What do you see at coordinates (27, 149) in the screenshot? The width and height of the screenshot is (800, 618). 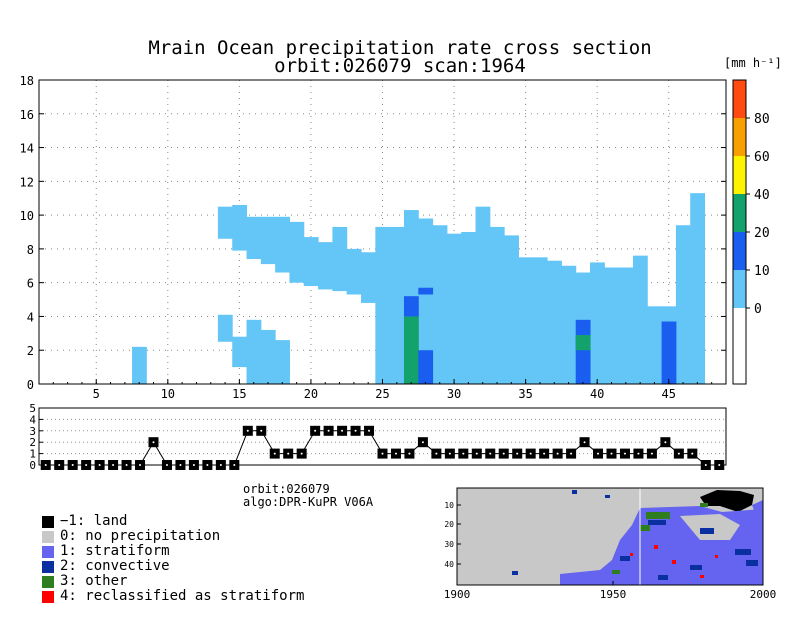 I see `y-tick-label: 14` at bounding box center [27, 149].